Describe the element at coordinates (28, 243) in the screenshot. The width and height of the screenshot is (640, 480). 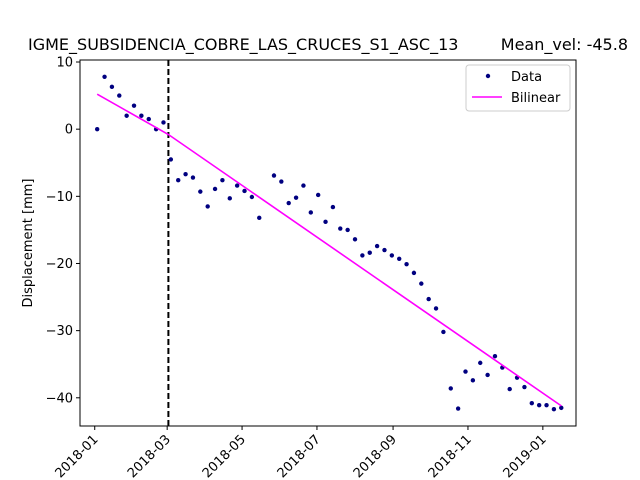
I see `y-axis-label: Displacement [mm]` at that location.